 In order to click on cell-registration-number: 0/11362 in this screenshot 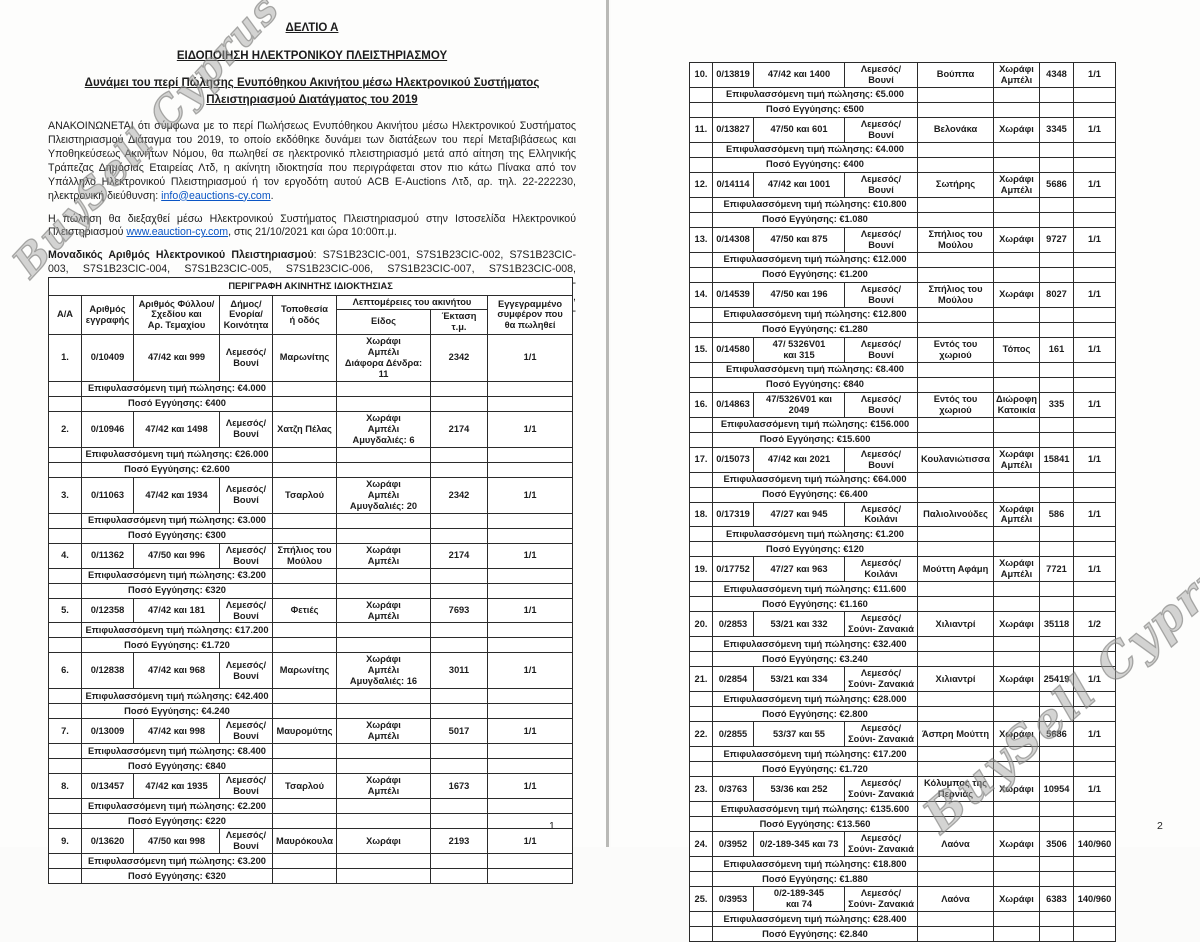, I will do `click(107, 555)`.